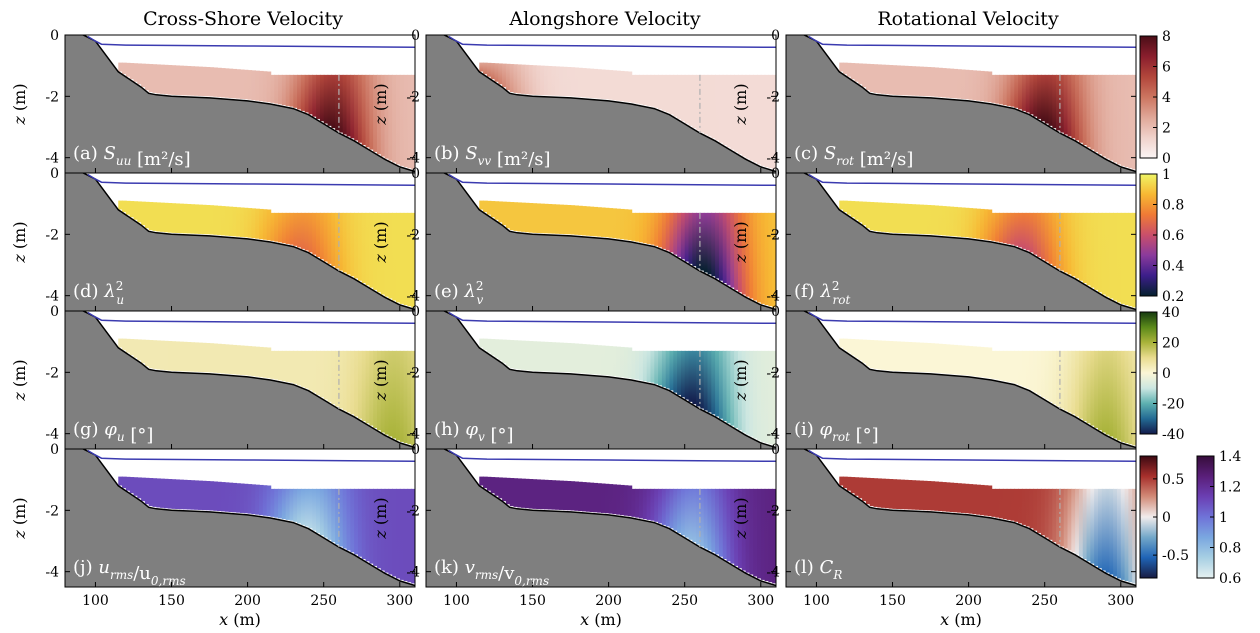  I want to click on x-tick-label: 300, so click(1120, 601).